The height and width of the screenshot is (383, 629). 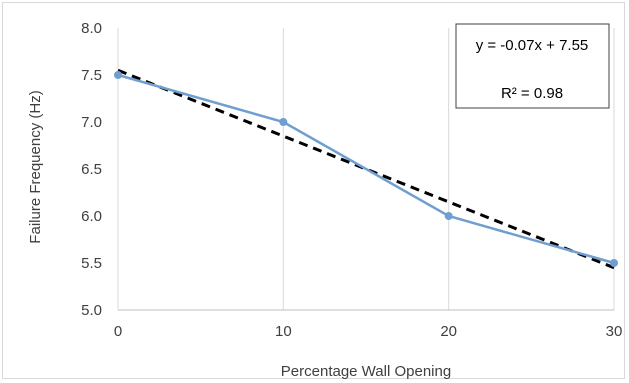 I want to click on equation-box, so click(x=532, y=66).